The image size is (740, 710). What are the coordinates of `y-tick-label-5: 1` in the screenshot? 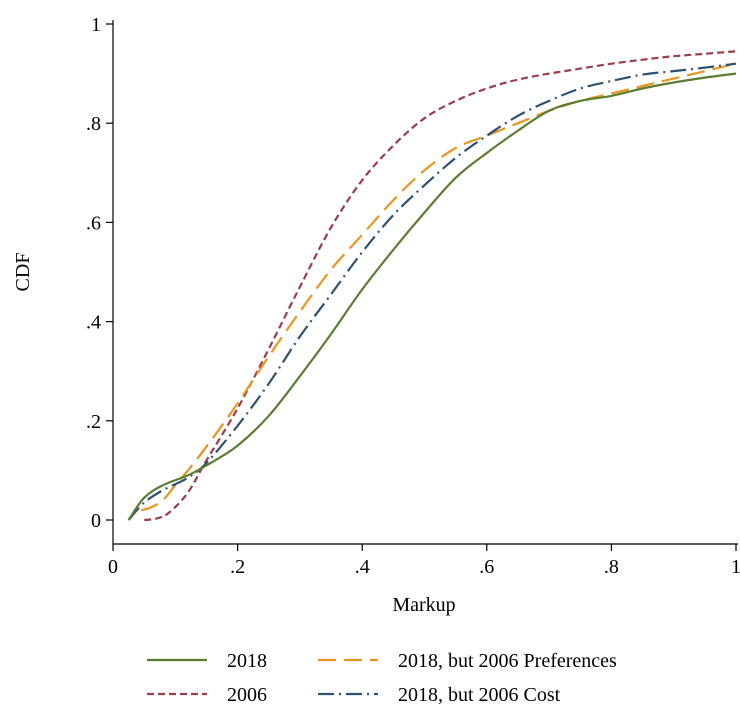 It's located at (96, 25).